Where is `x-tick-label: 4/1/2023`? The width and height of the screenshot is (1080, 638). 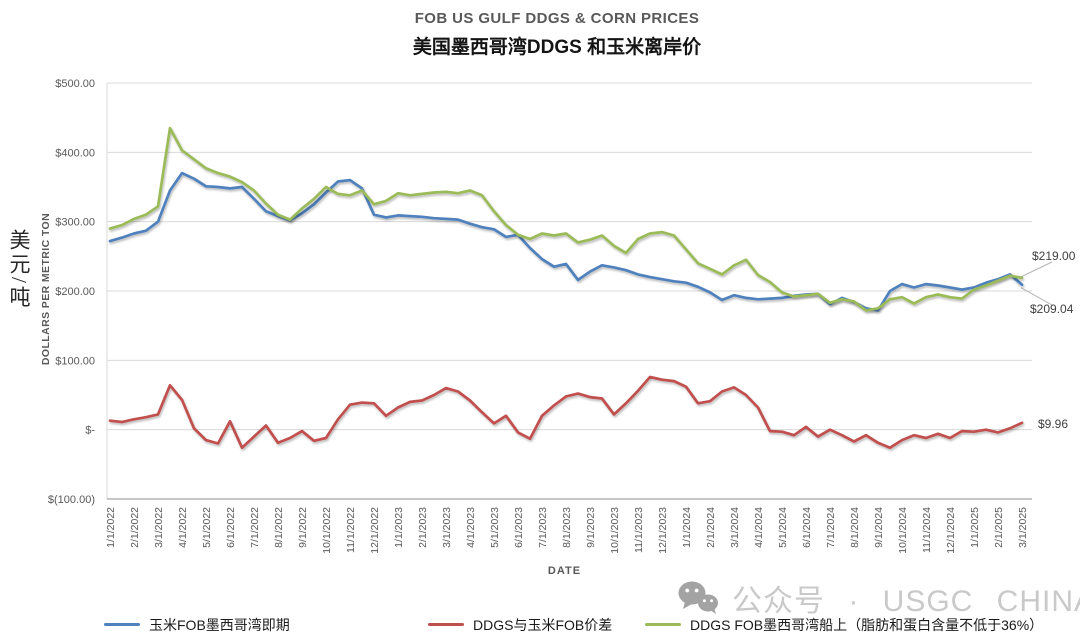 x-tick-label: 4/1/2023 is located at coordinates (471, 527).